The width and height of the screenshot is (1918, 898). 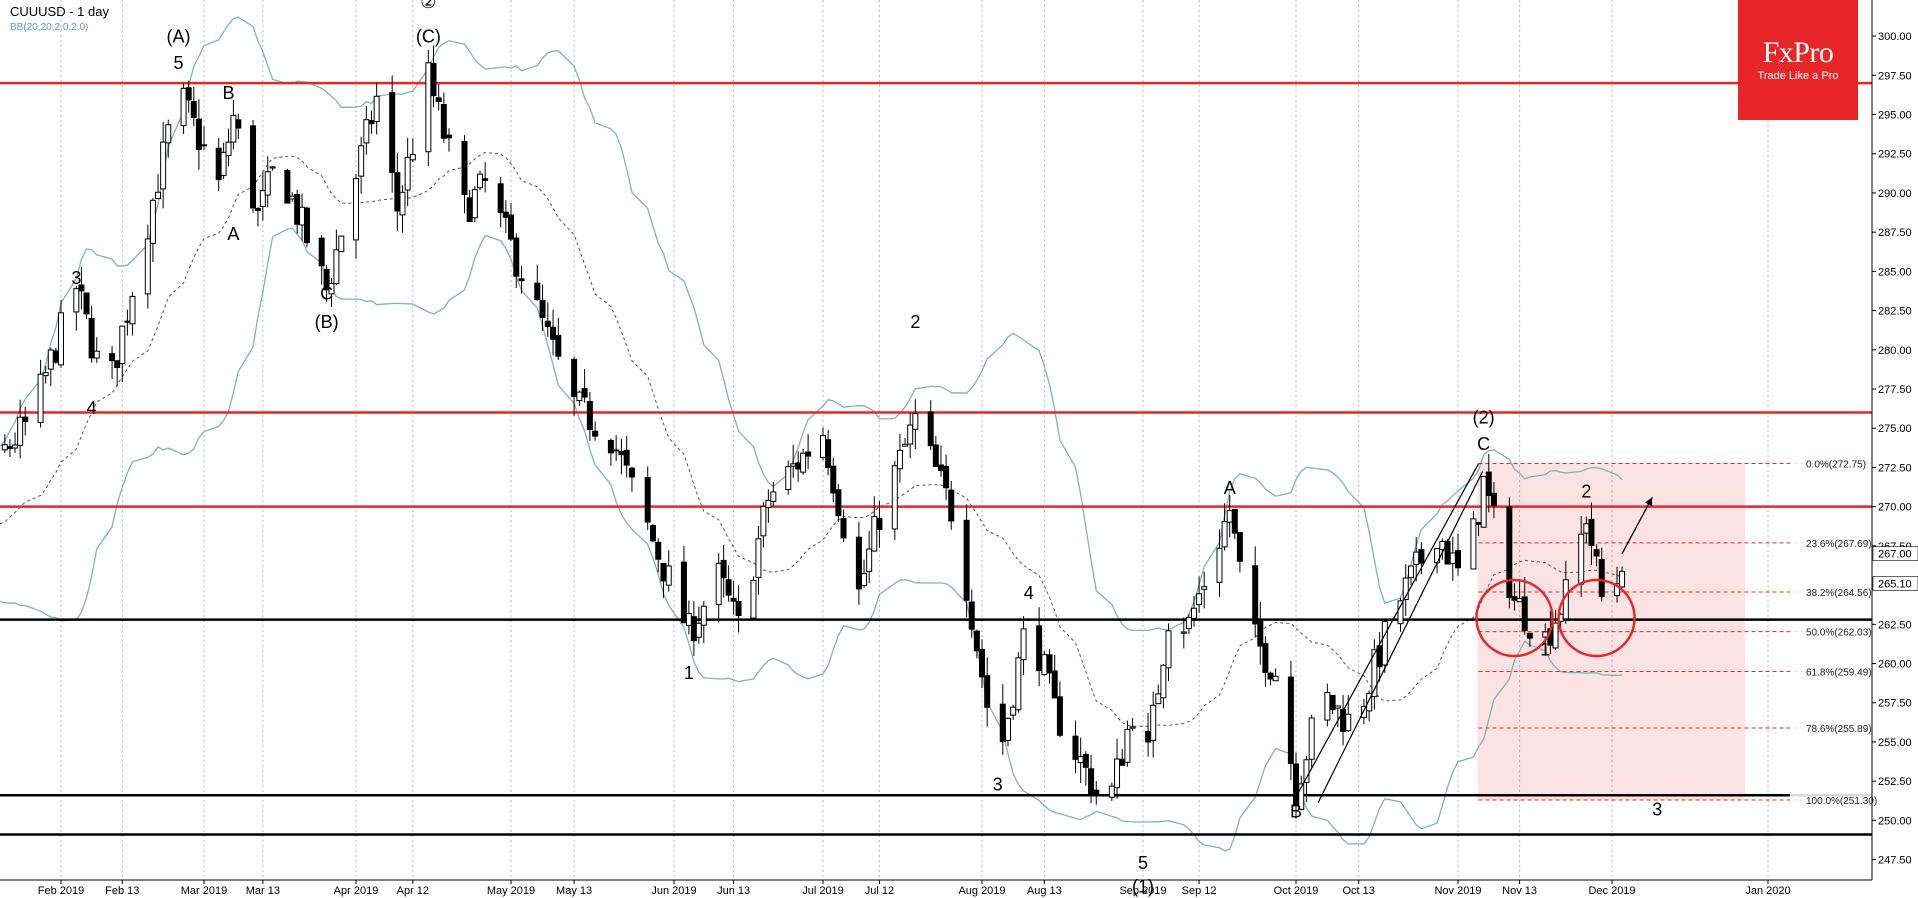 I want to click on y-tick-label: 257.50, so click(x=1895, y=704).